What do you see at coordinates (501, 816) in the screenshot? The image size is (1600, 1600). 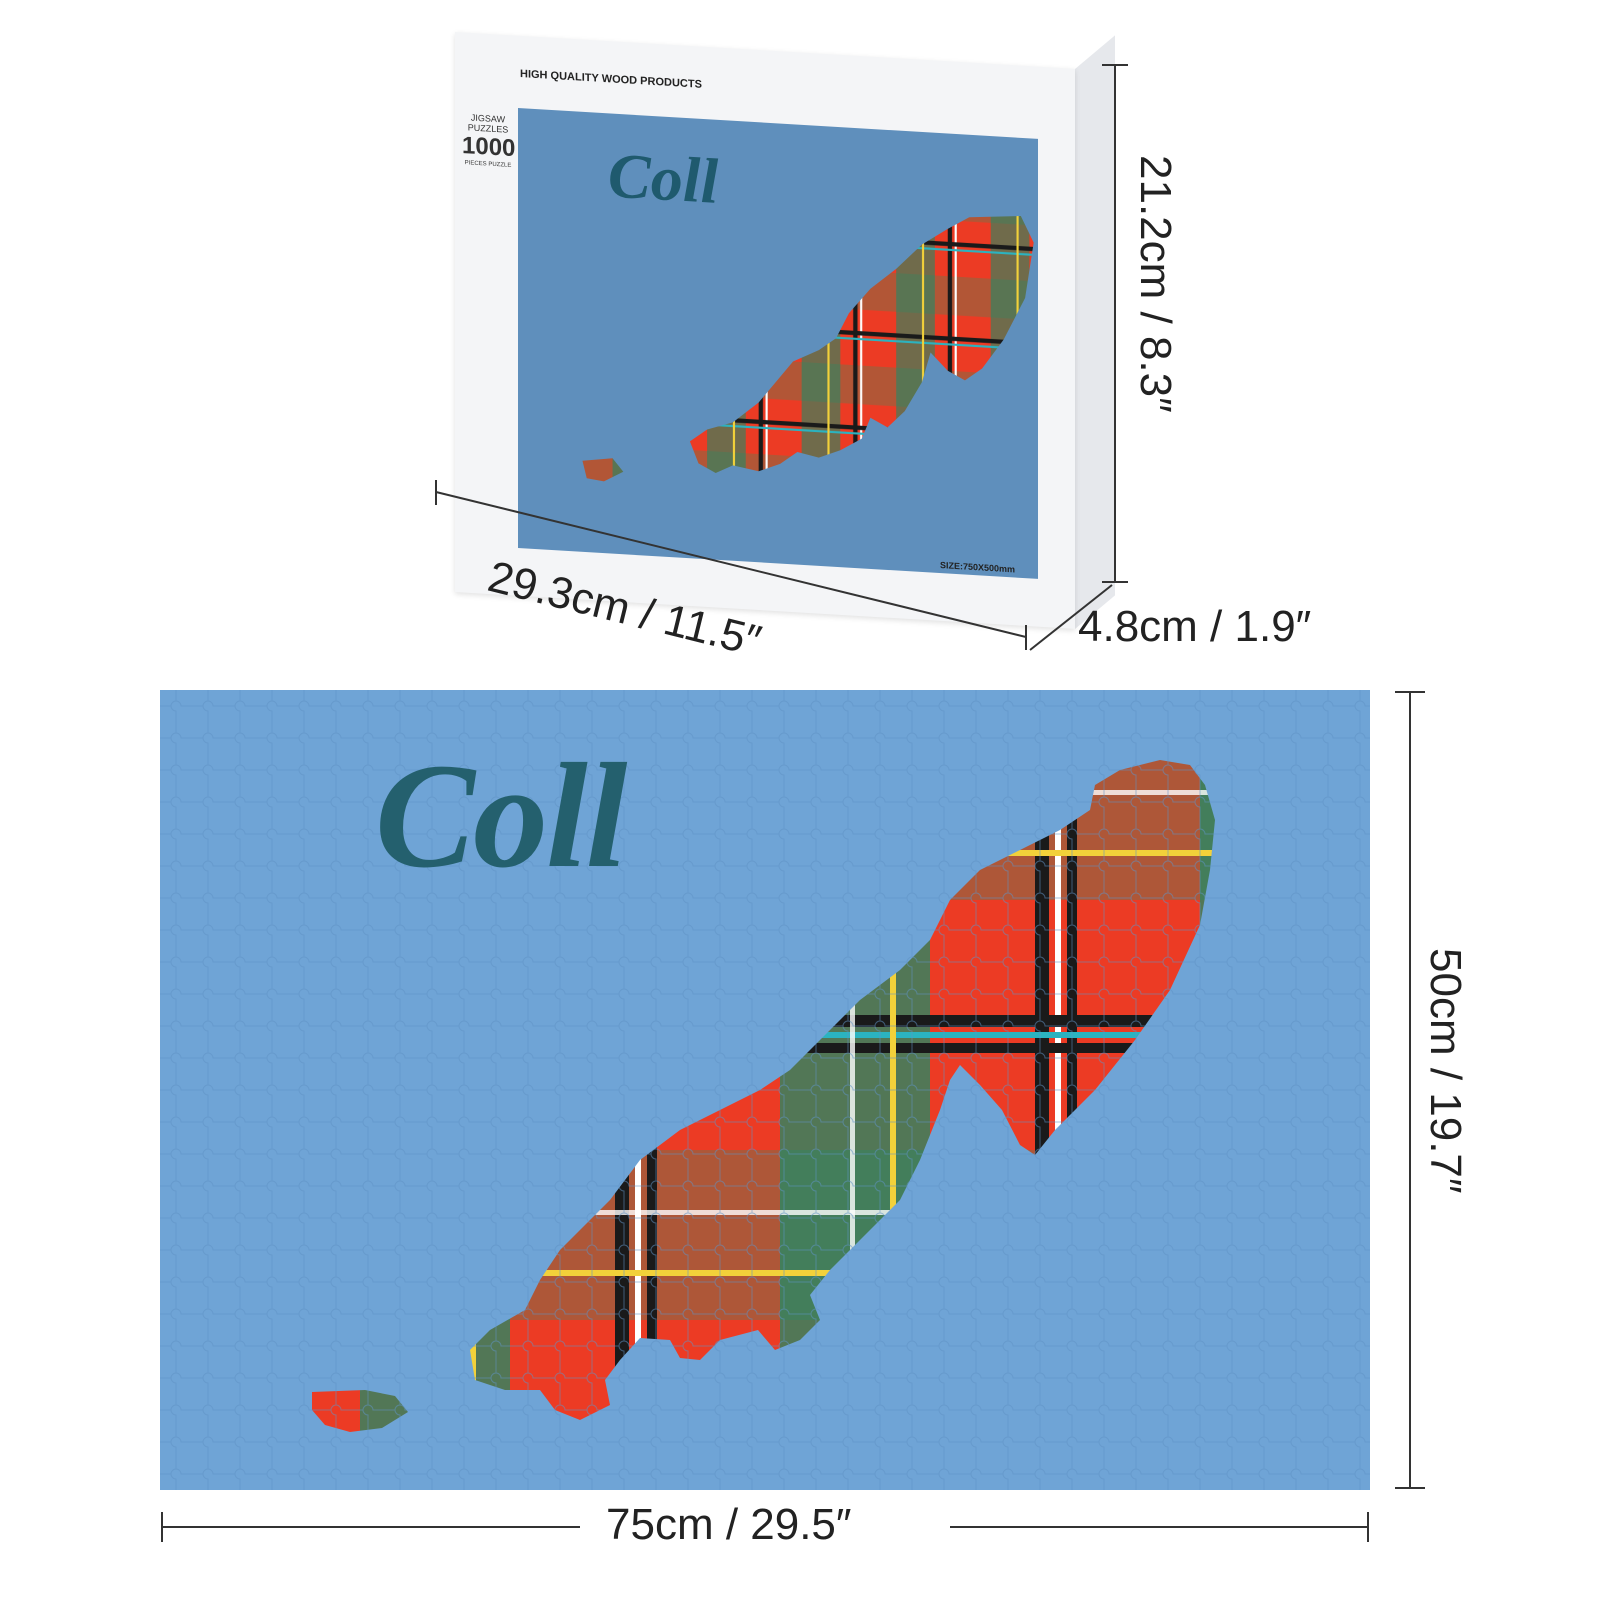 I see `puzzle-title: Coll` at bounding box center [501, 816].